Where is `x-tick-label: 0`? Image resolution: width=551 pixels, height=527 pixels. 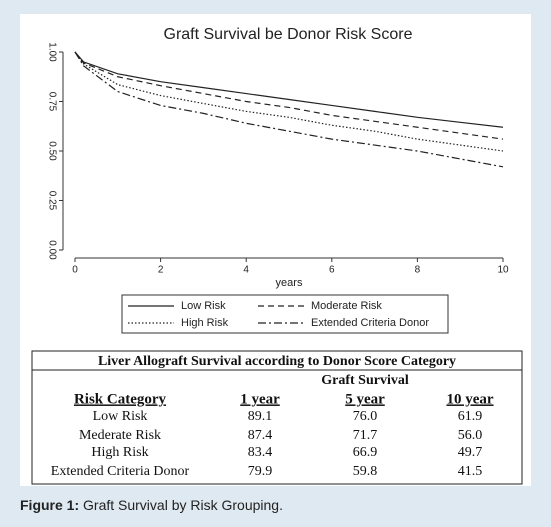 x-tick-label: 0 is located at coordinates (75, 270).